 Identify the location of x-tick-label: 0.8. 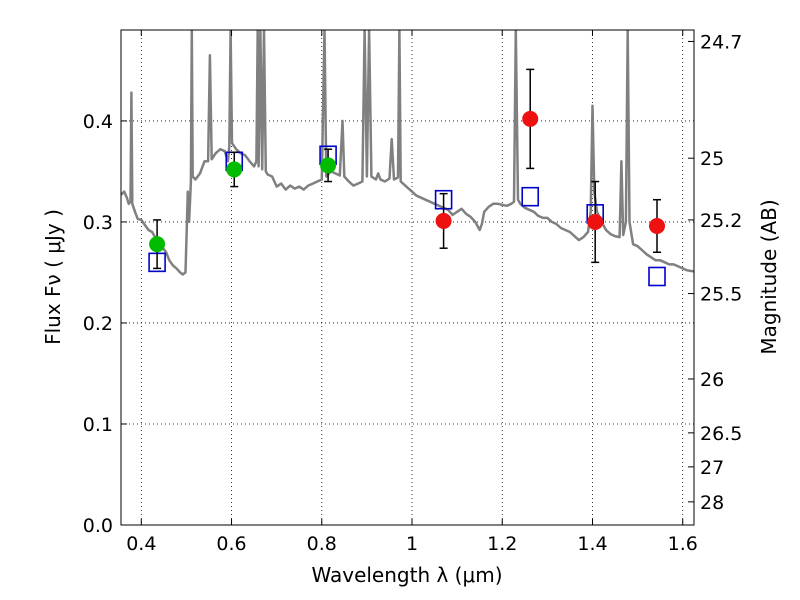
(322, 544).